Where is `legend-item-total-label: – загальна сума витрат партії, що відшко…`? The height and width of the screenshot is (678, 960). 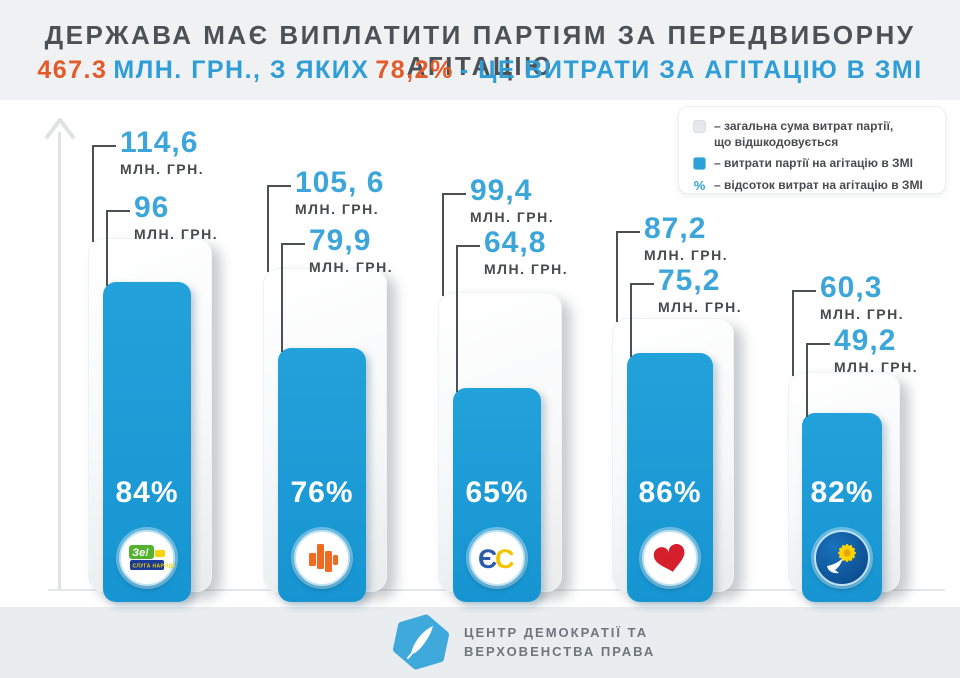 legend-item-total-label: – загальна сума витрат партії, що відшко… is located at coordinates (804, 134).